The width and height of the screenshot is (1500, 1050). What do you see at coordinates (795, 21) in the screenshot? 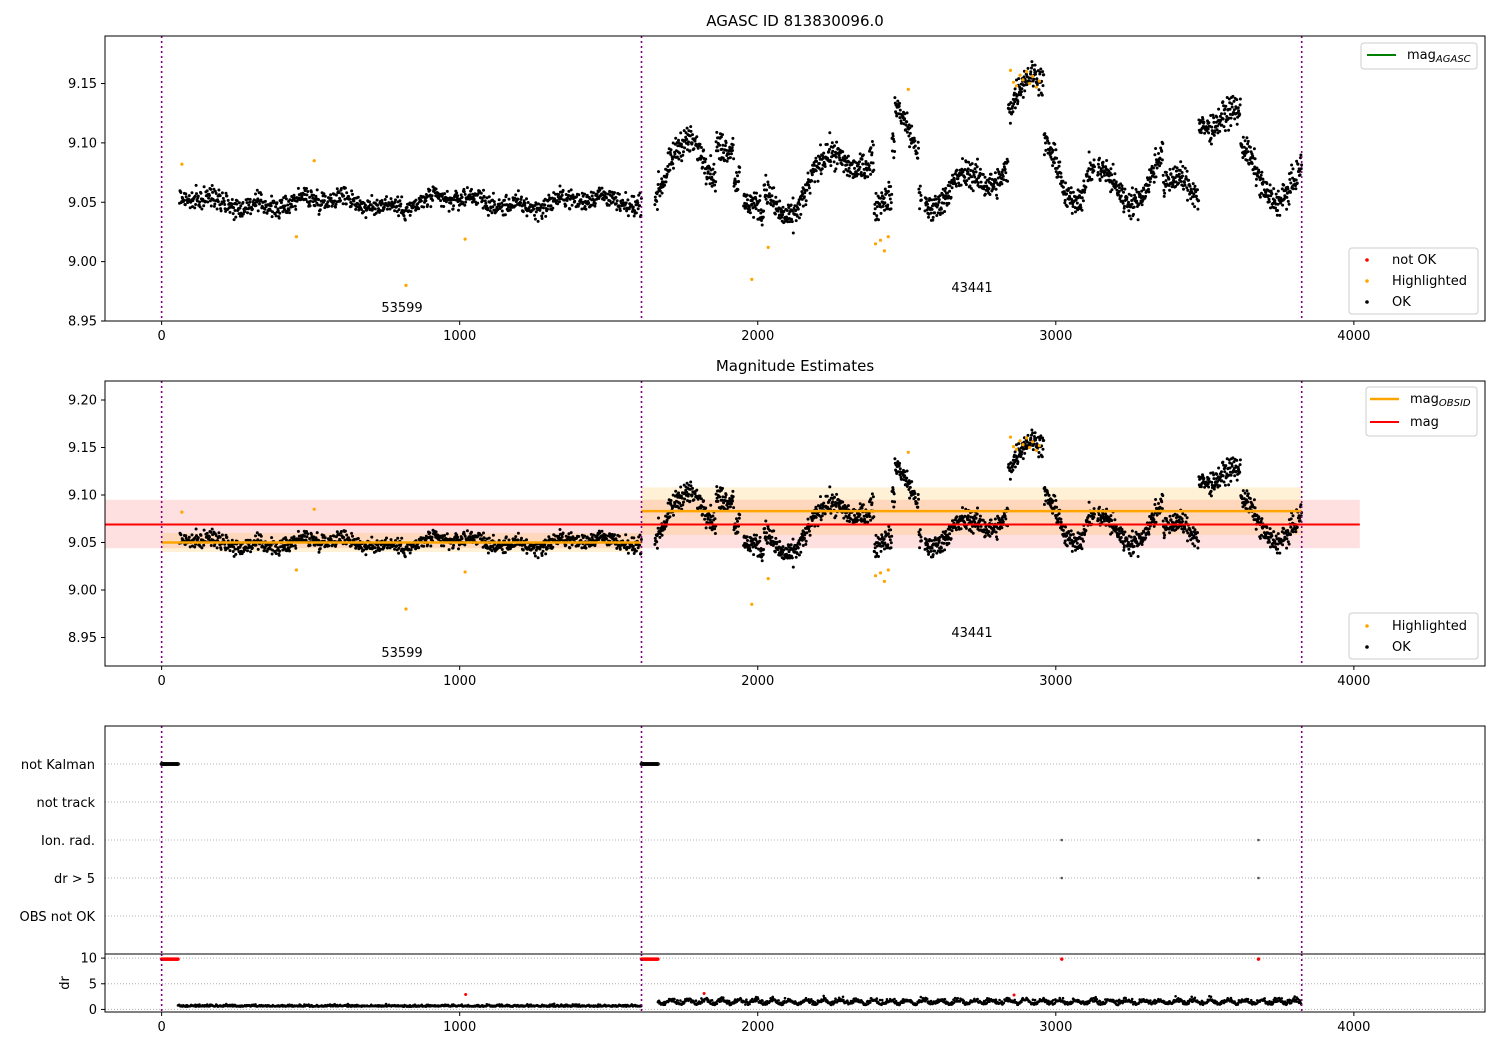
I see `panel-agasc-title: AGASC ID 813830096.0` at bounding box center [795, 21].